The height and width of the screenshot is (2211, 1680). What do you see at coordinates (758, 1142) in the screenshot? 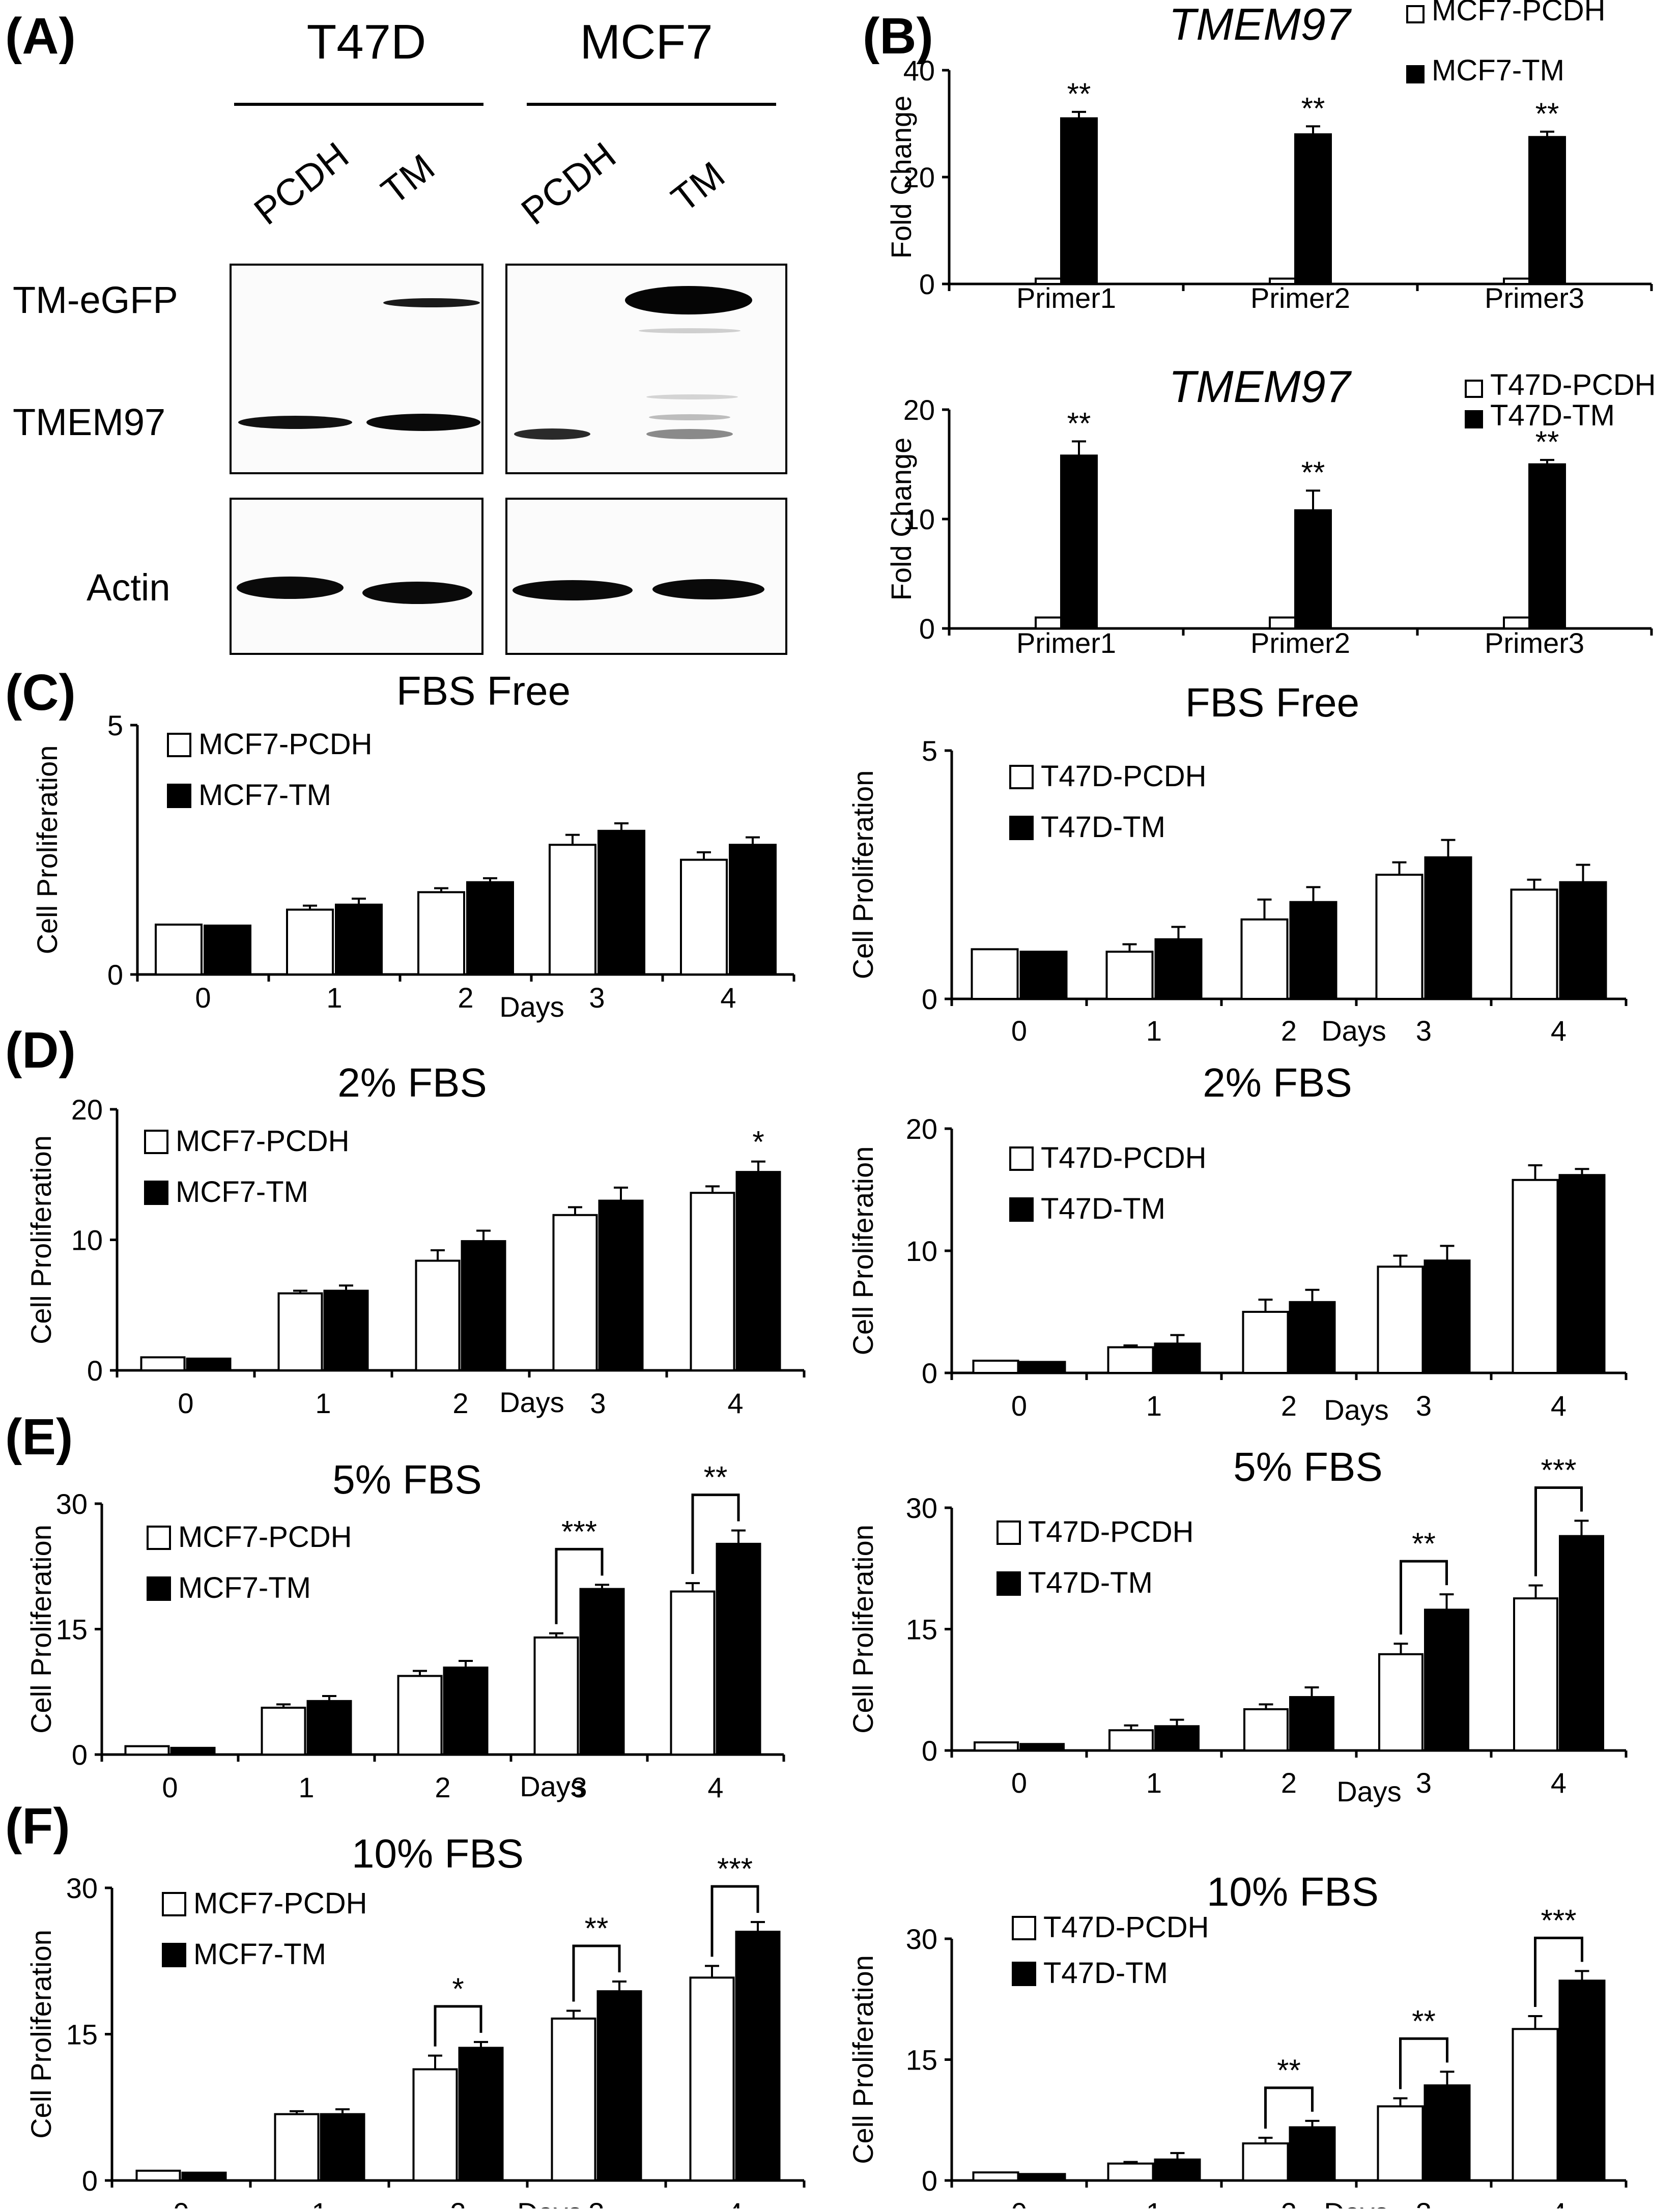
I see `significance-label: *` at bounding box center [758, 1142].